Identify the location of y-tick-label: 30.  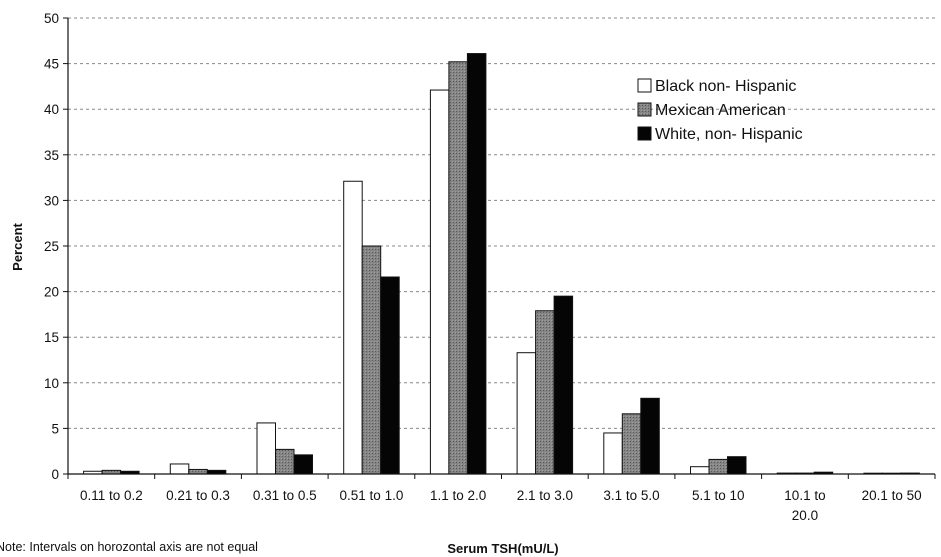
(51, 200).